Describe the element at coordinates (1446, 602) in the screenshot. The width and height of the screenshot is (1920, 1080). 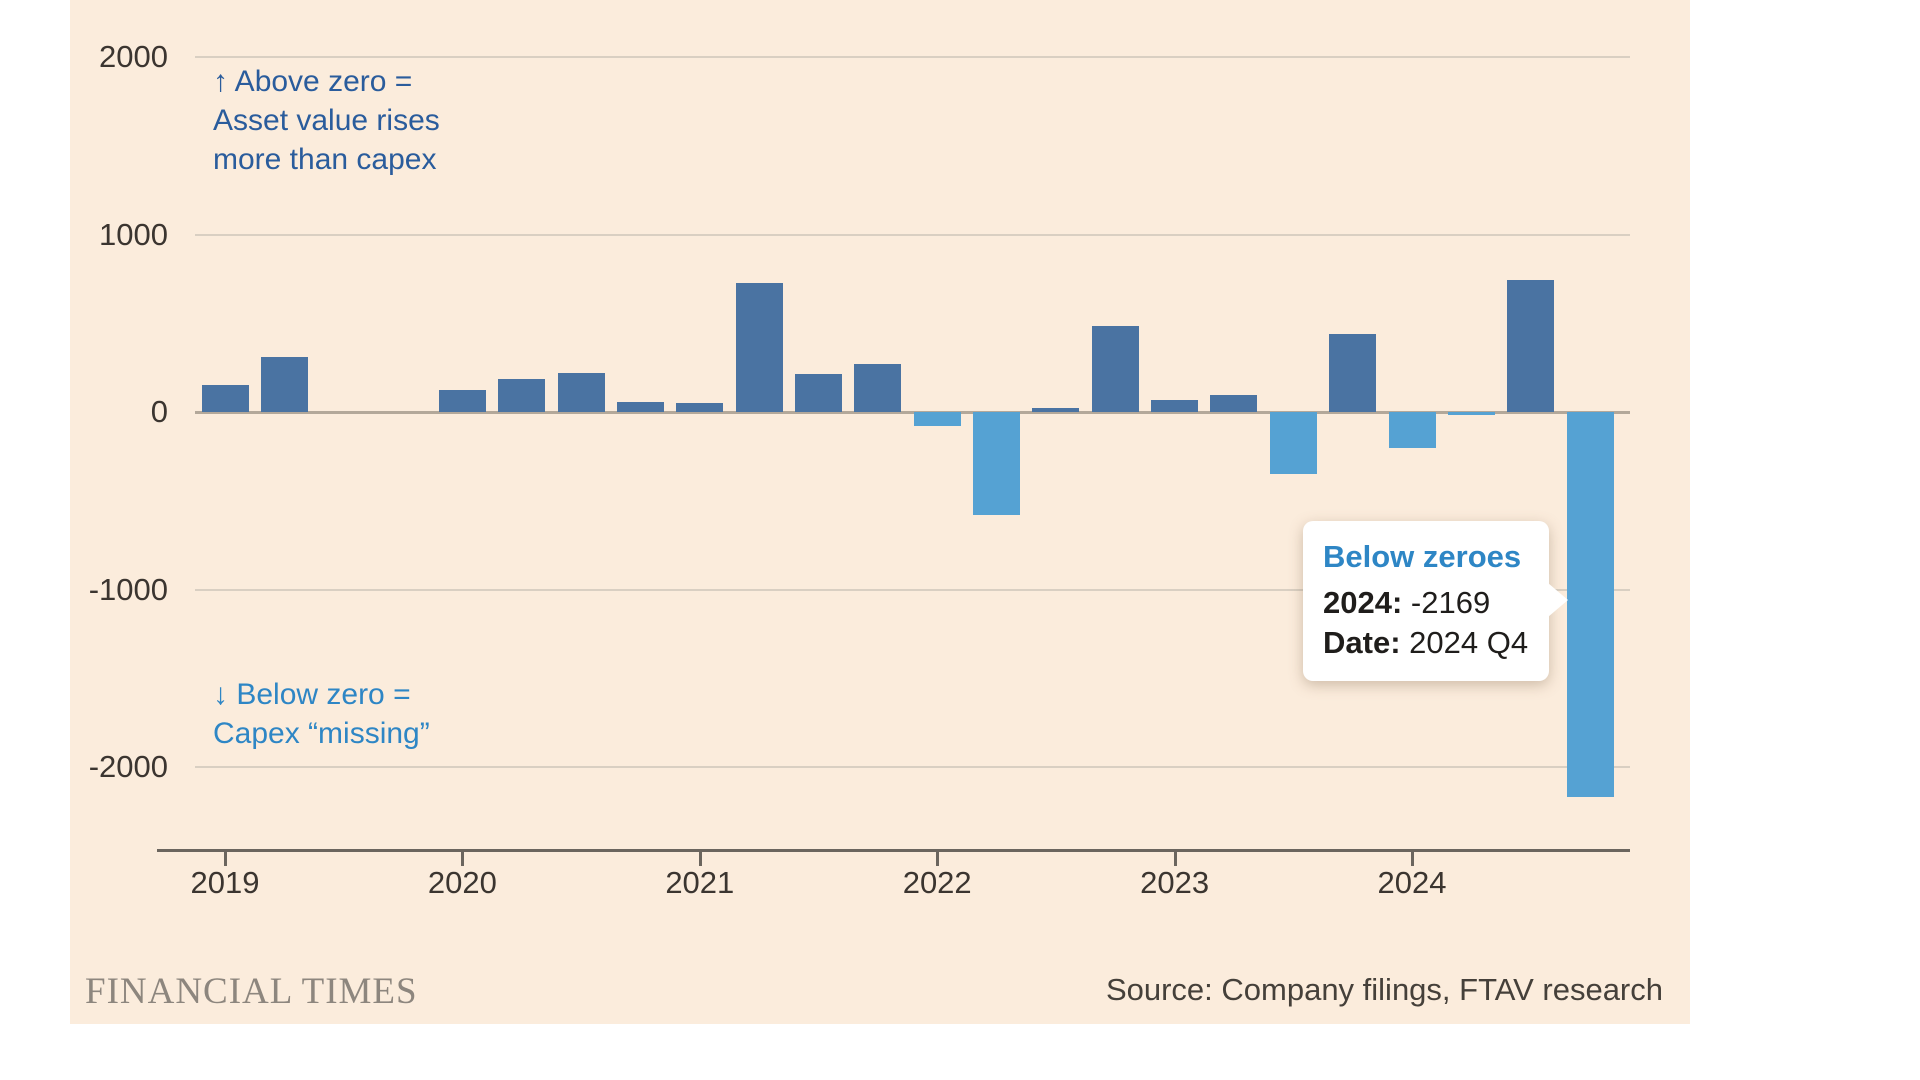
I see `tooltip-value: -2169` at that location.